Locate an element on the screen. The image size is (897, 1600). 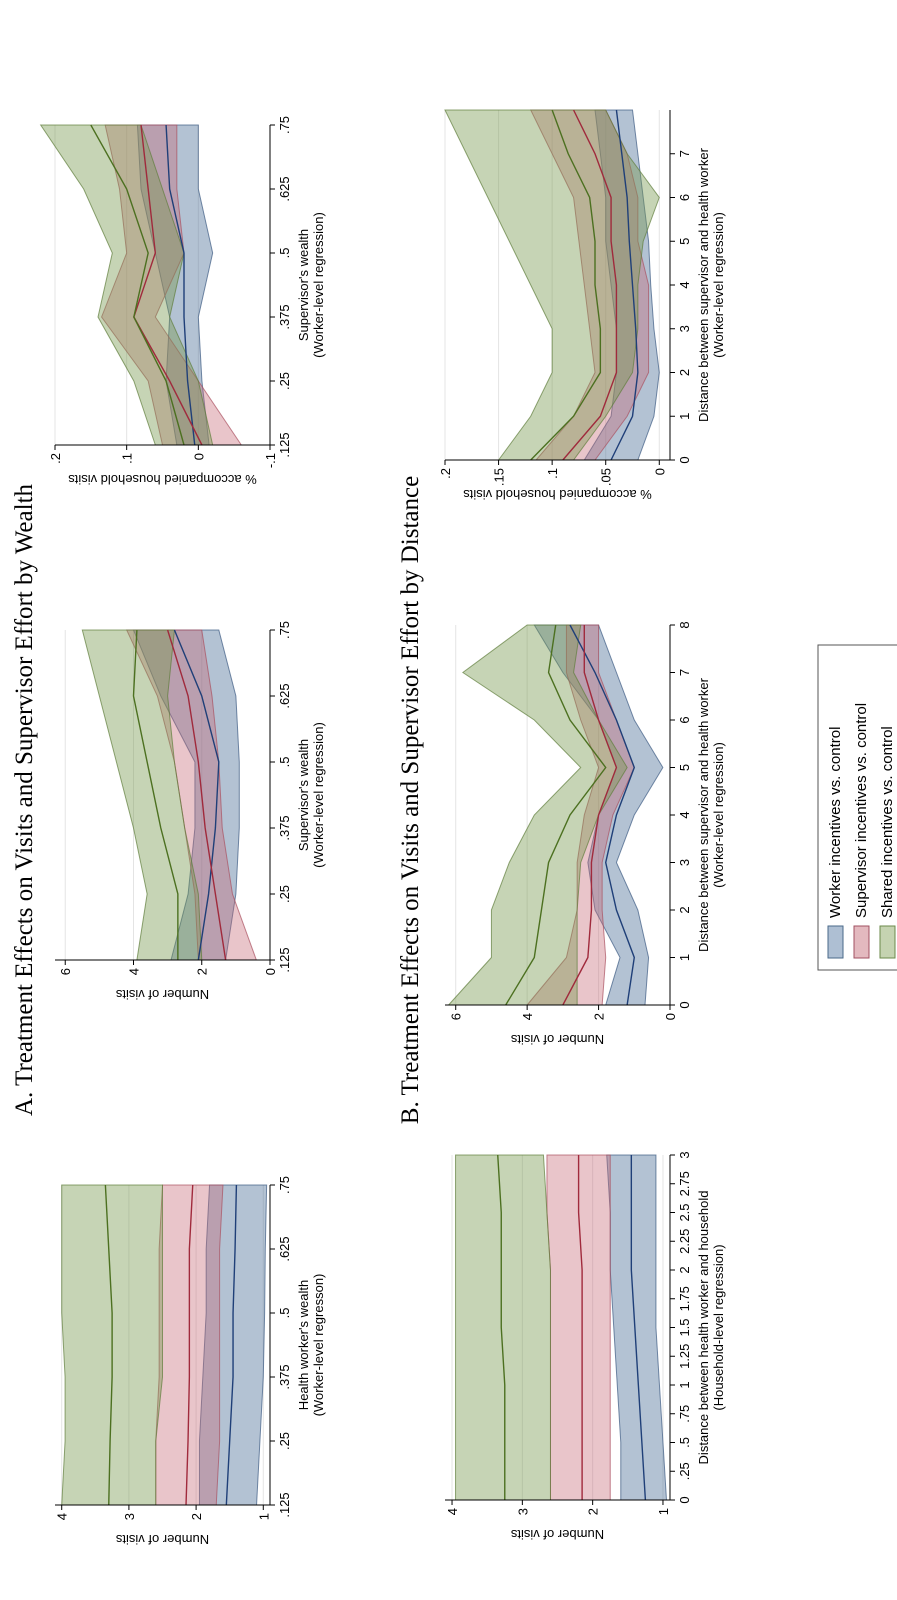
y-tick-label: .05 is located at coordinates (606, 477).